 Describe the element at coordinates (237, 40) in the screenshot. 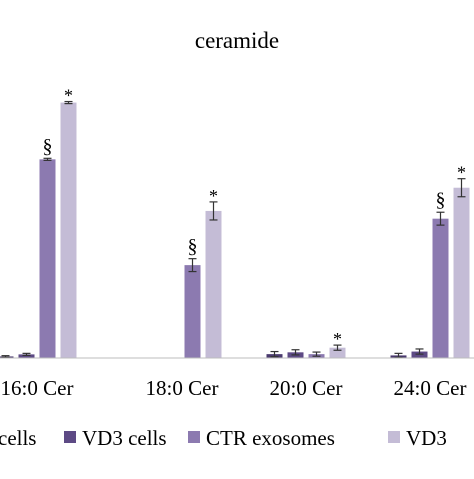

I see `chart-title: ceramide` at that location.